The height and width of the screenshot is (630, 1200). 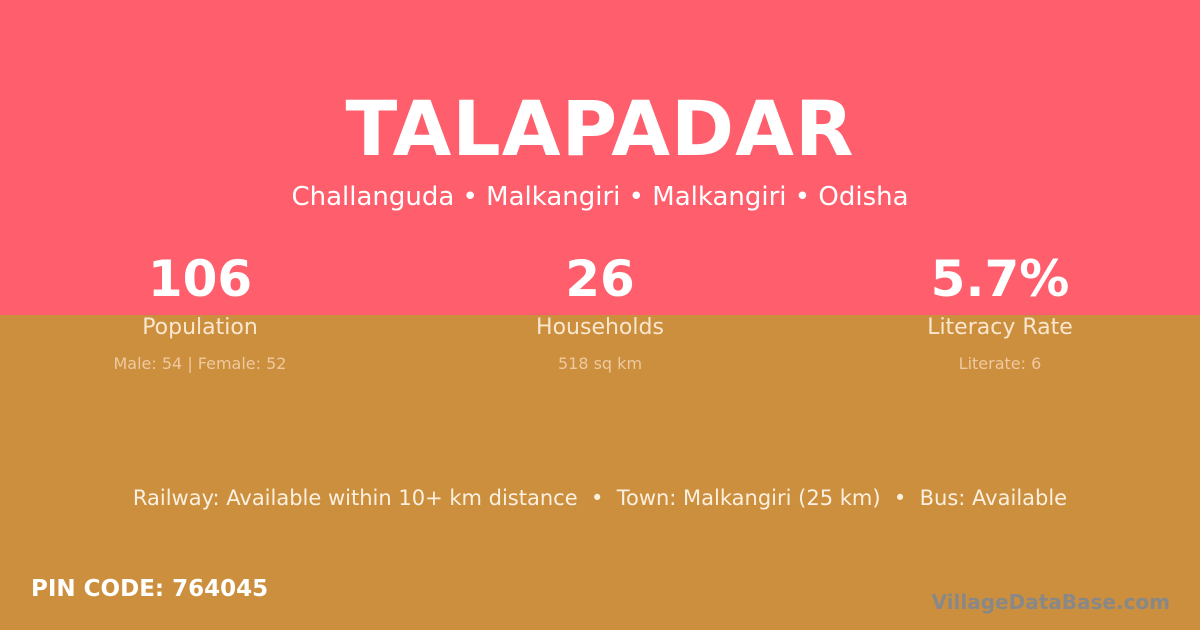 What do you see at coordinates (1000, 279) in the screenshot?
I see `stat-value: 5.7%` at bounding box center [1000, 279].